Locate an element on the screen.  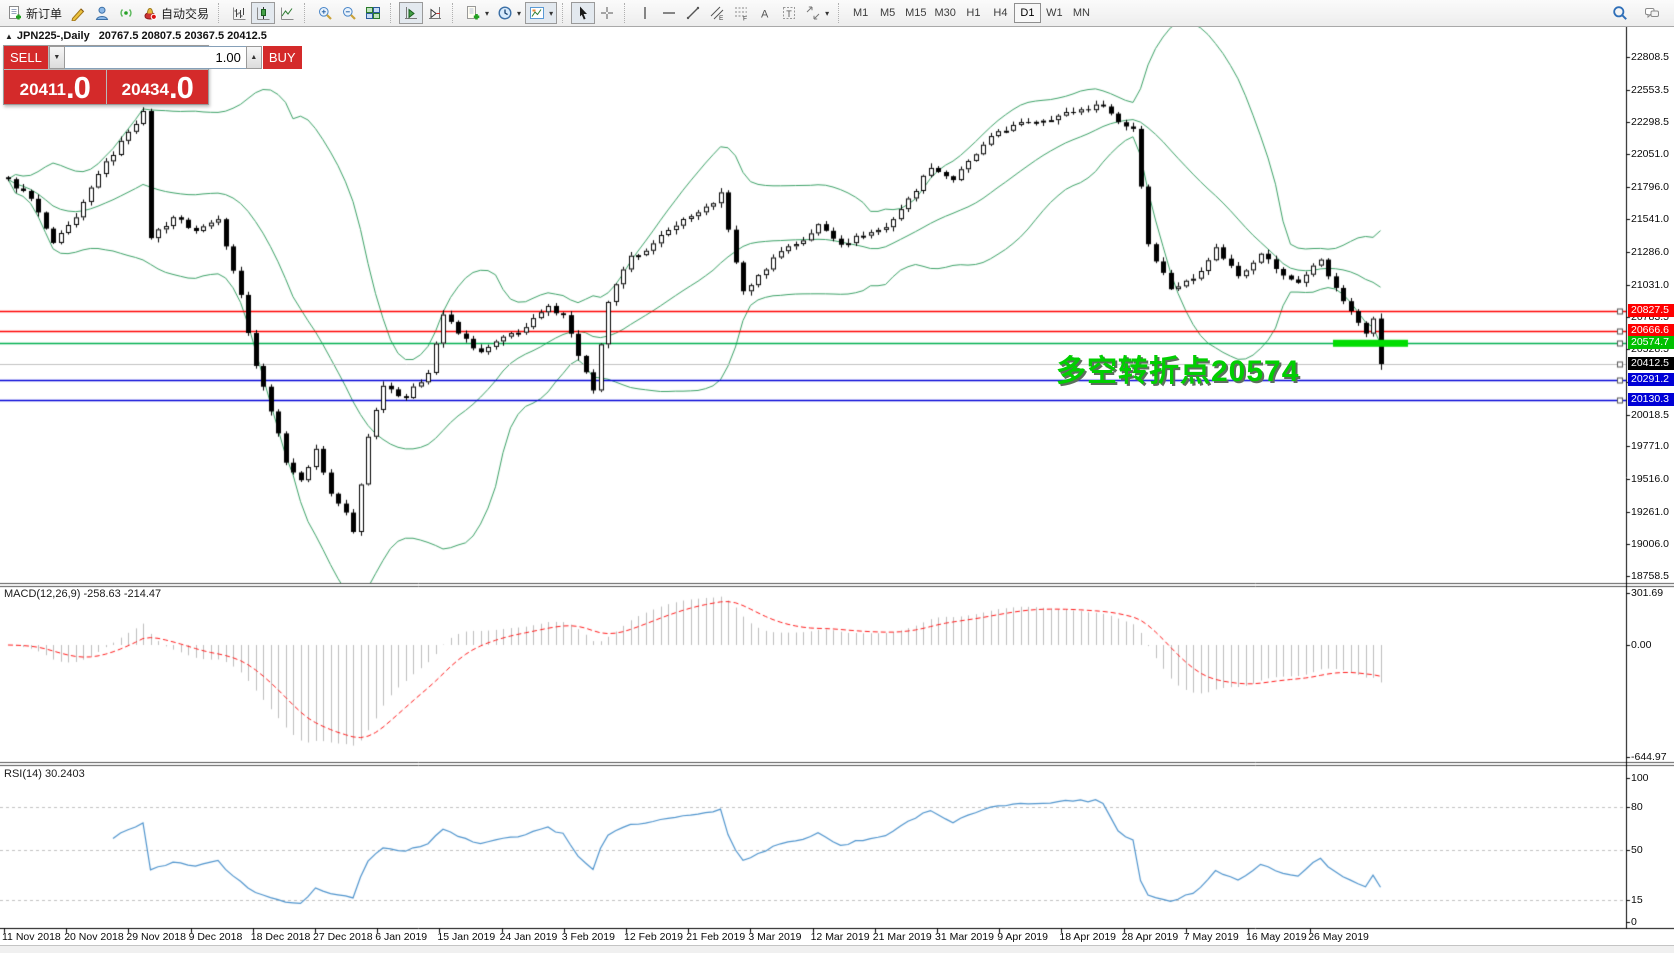
volume-stepper: ▼ ▲ is located at coordinates (155, 57).